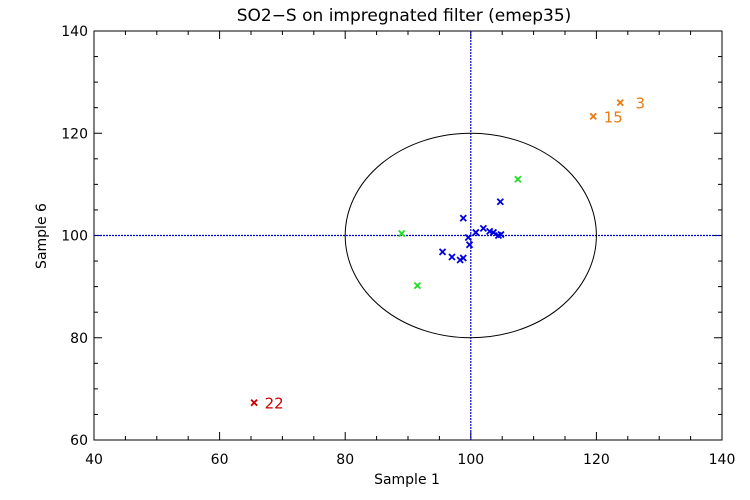 This screenshot has width=750, height=500. Describe the element at coordinates (74, 237) in the screenshot. I see `y-tick-label: 100` at that location.